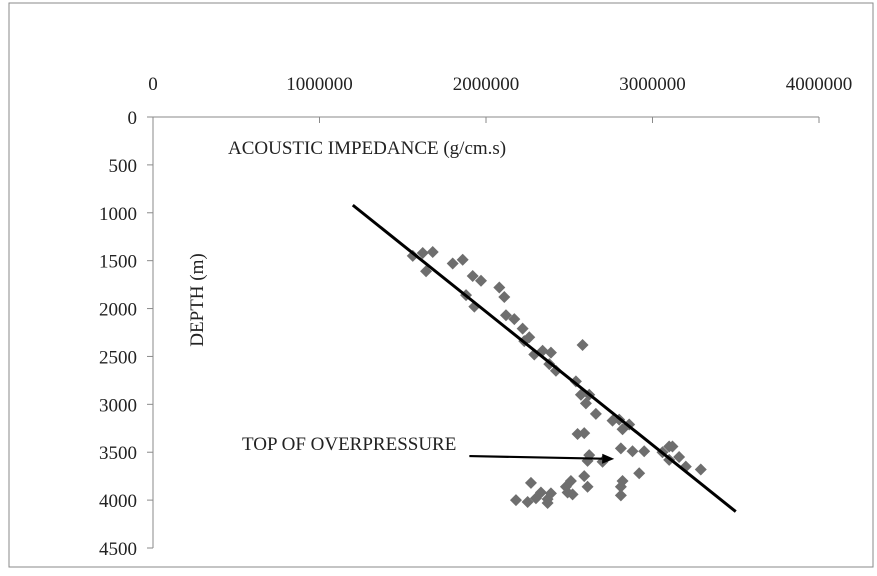 The image size is (877, 576). I want to click on annotation-arrow, so click(536, 457).